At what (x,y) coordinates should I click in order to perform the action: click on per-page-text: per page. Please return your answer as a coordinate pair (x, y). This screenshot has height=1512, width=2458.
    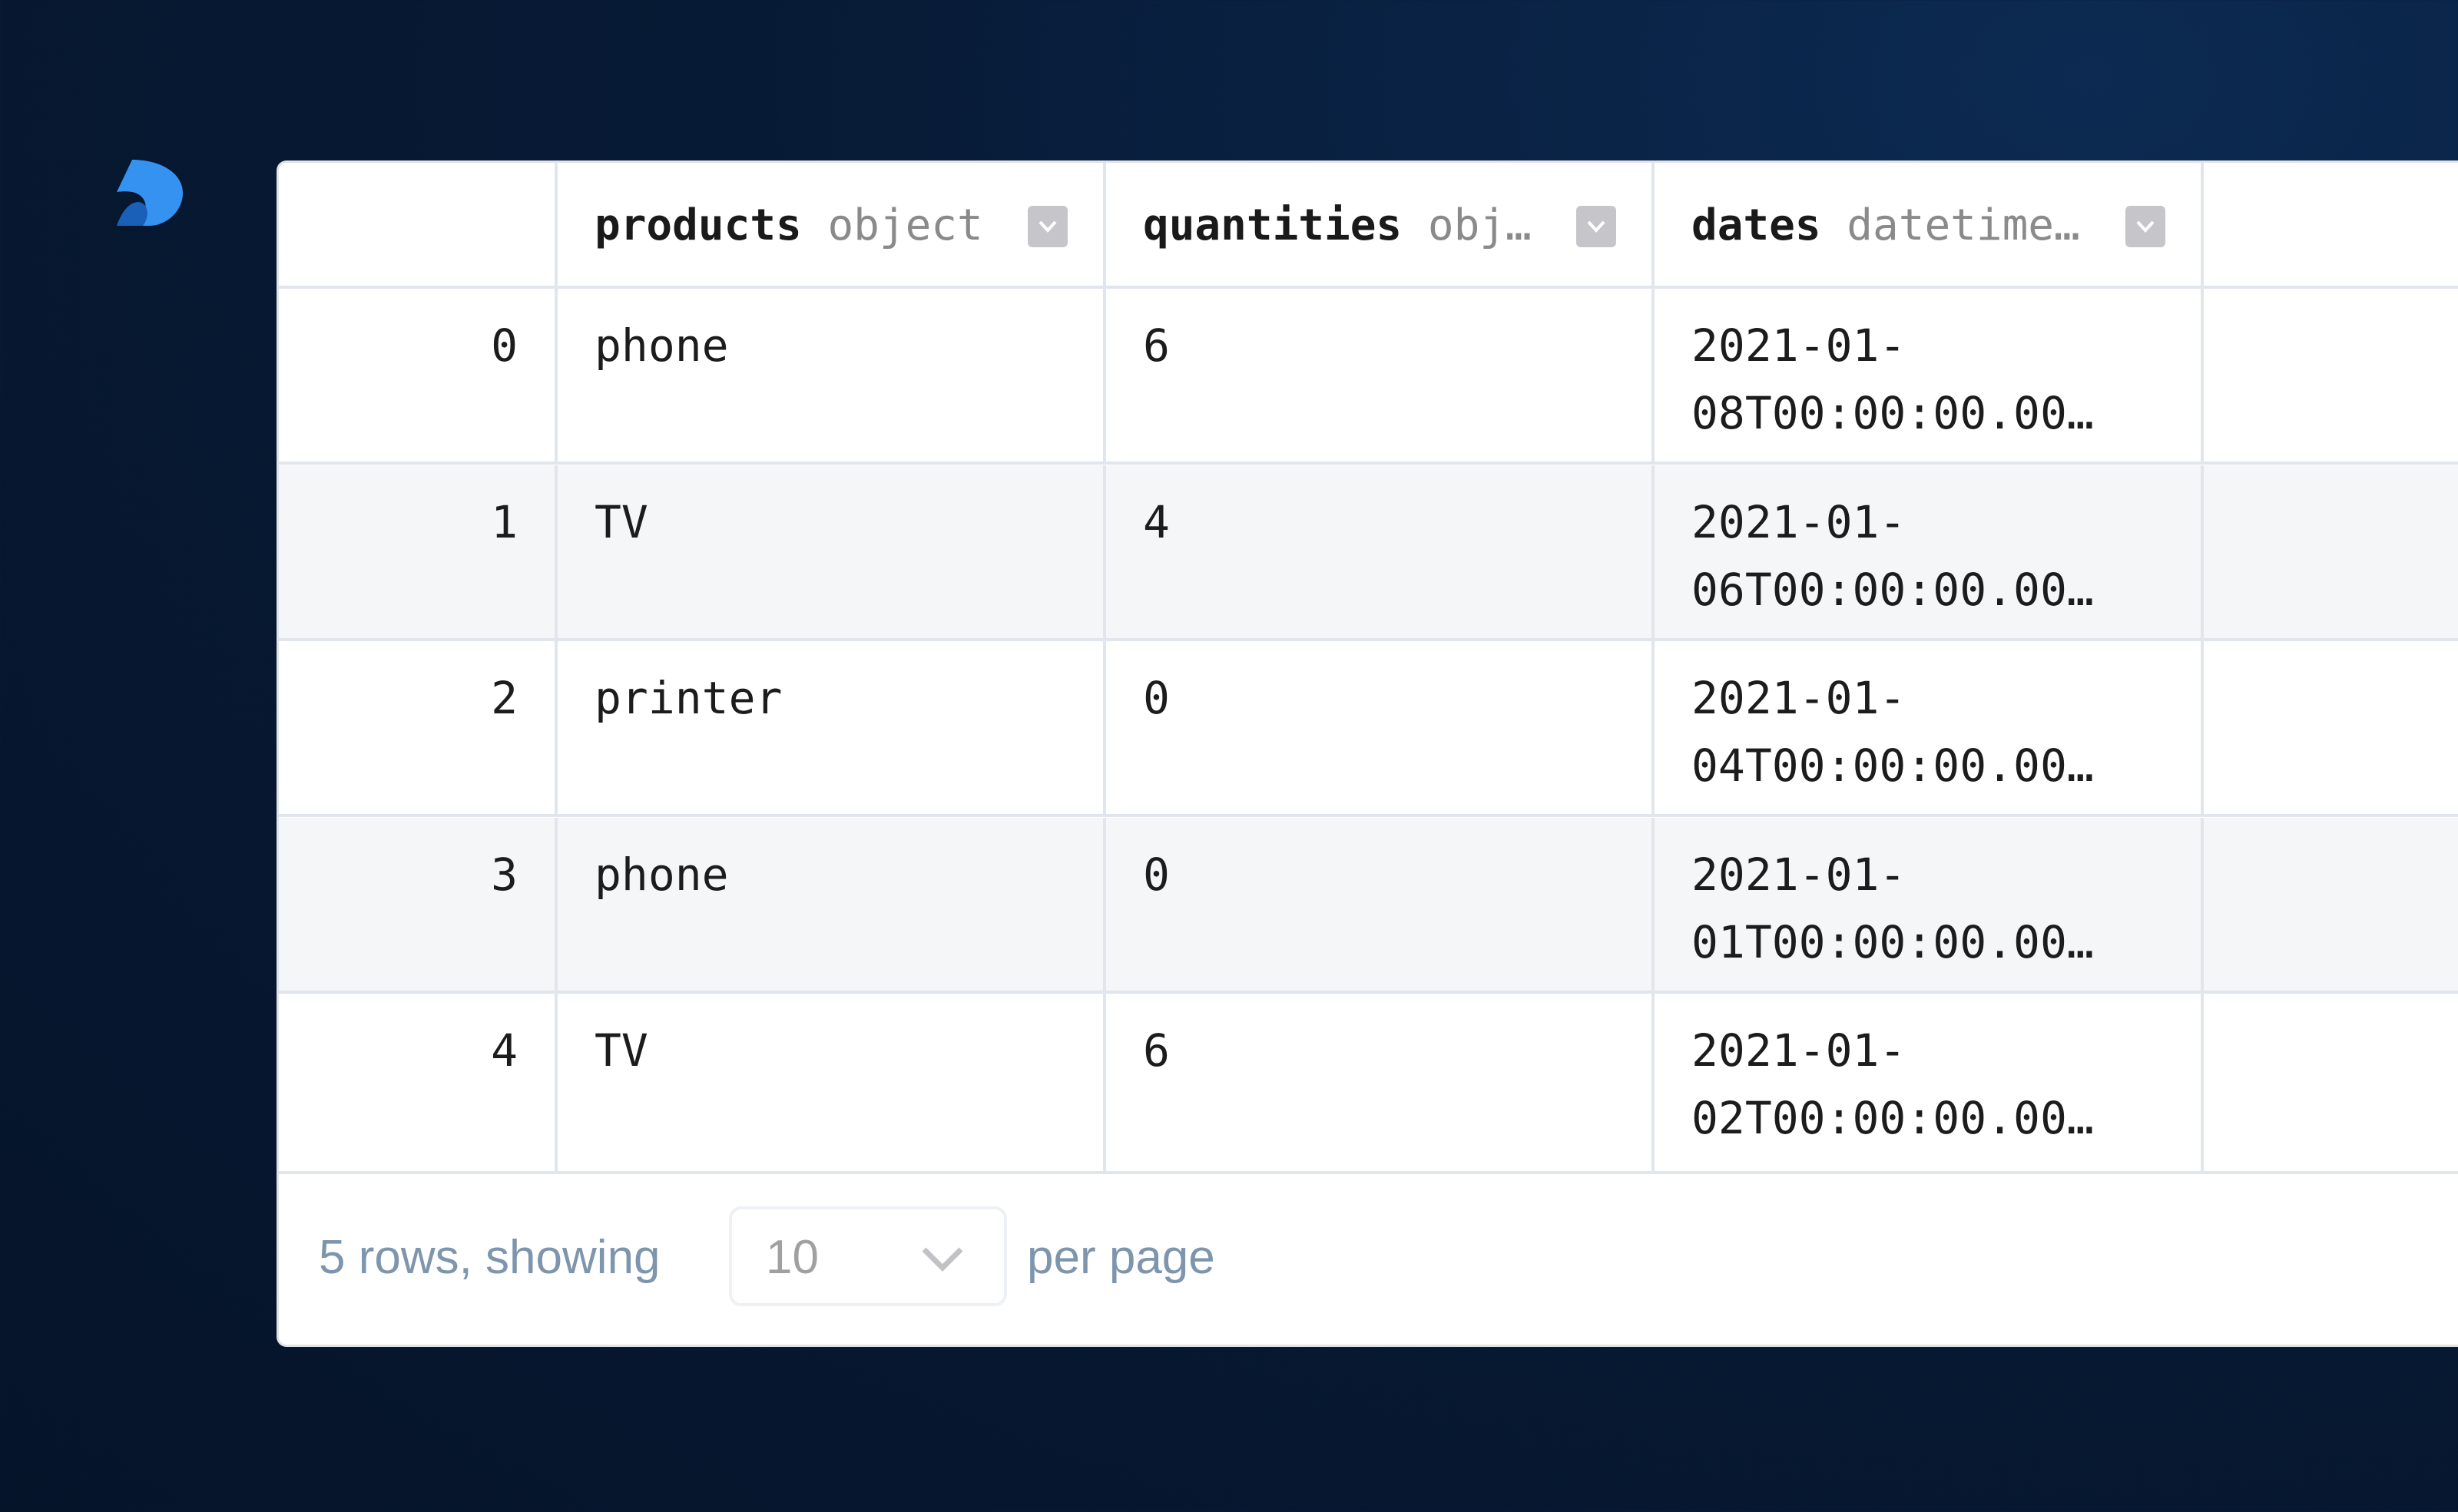
    Looking at the image, I should click on (1121, 1257).